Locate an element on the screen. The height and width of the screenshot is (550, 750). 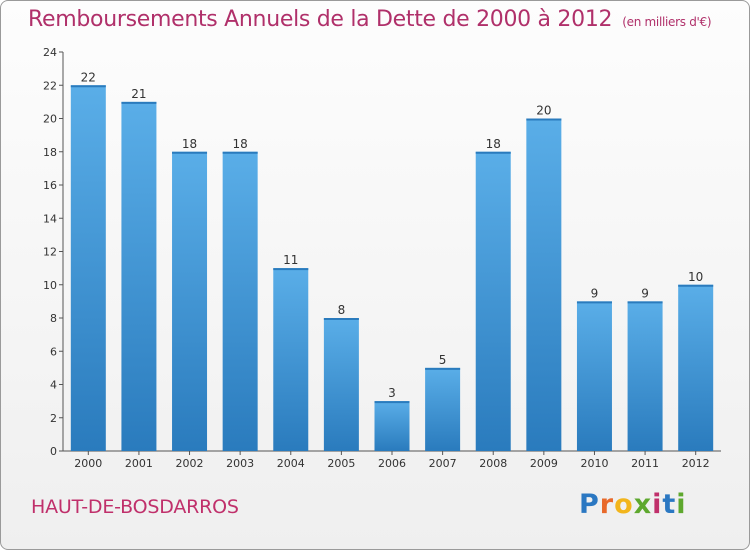
bar-2011 is located at coordinates (645, 376).